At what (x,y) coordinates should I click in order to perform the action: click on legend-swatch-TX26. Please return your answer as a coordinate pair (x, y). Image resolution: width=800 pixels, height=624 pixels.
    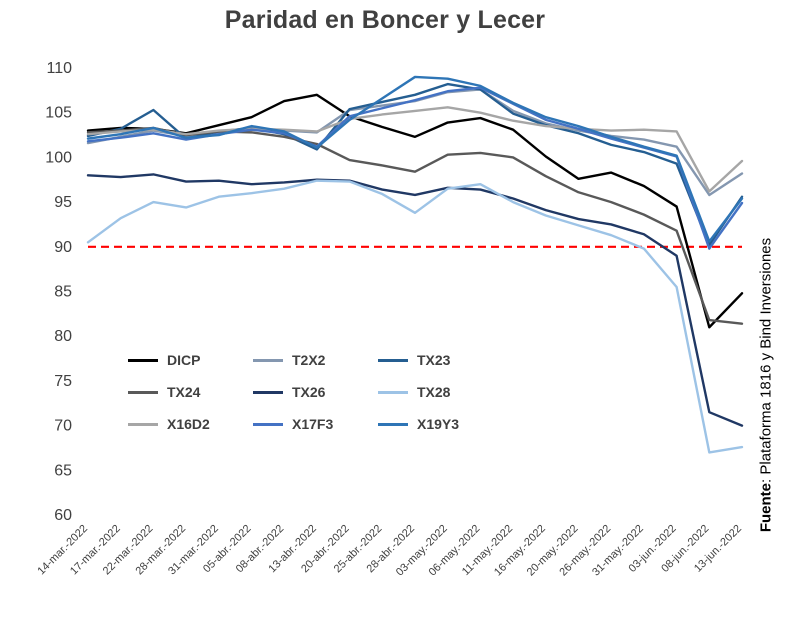
    Looking at the image, I should click on (268, 392).